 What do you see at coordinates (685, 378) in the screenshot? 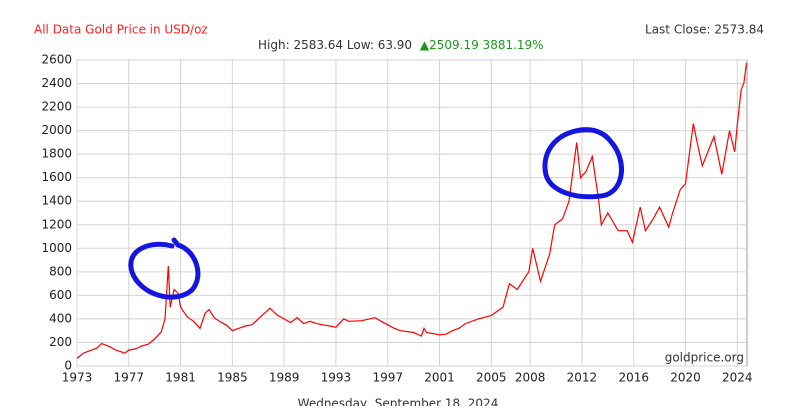
I see `x-tick-label: 2020` at bounding box center [685, 378].